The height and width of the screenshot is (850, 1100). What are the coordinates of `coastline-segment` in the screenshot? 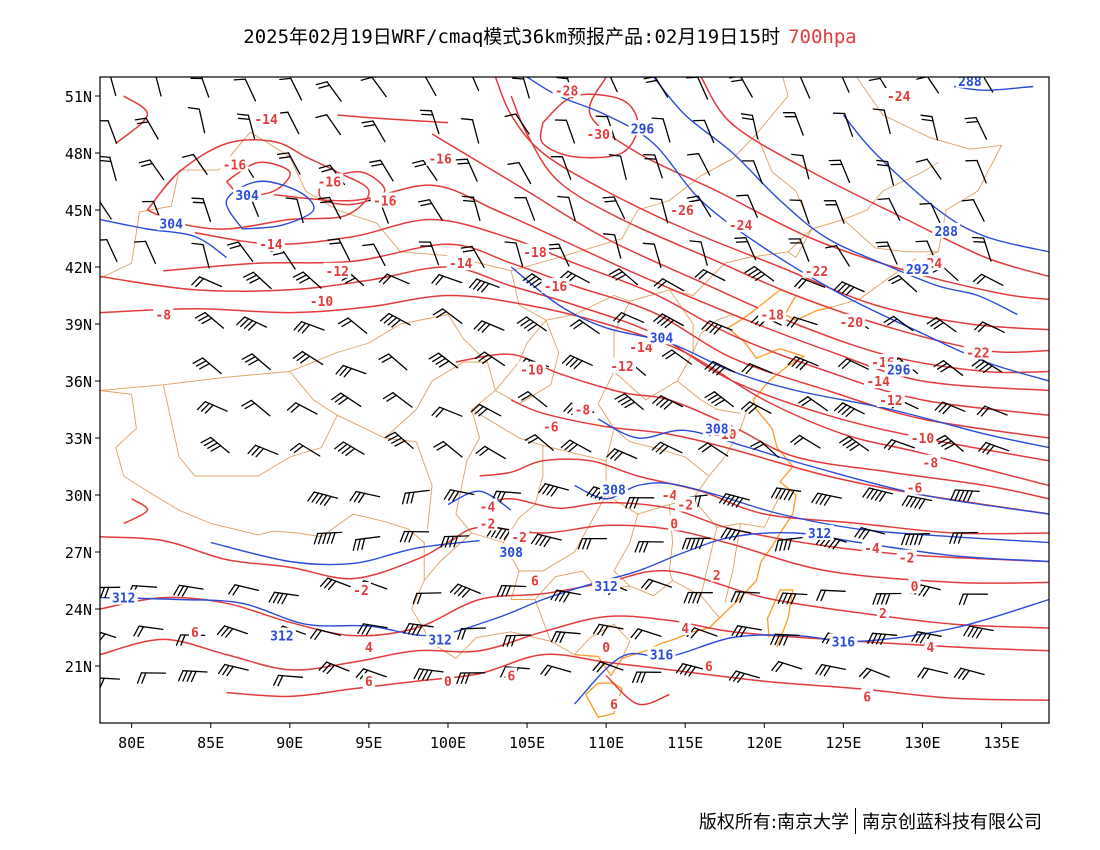 It's located at (780, 618).